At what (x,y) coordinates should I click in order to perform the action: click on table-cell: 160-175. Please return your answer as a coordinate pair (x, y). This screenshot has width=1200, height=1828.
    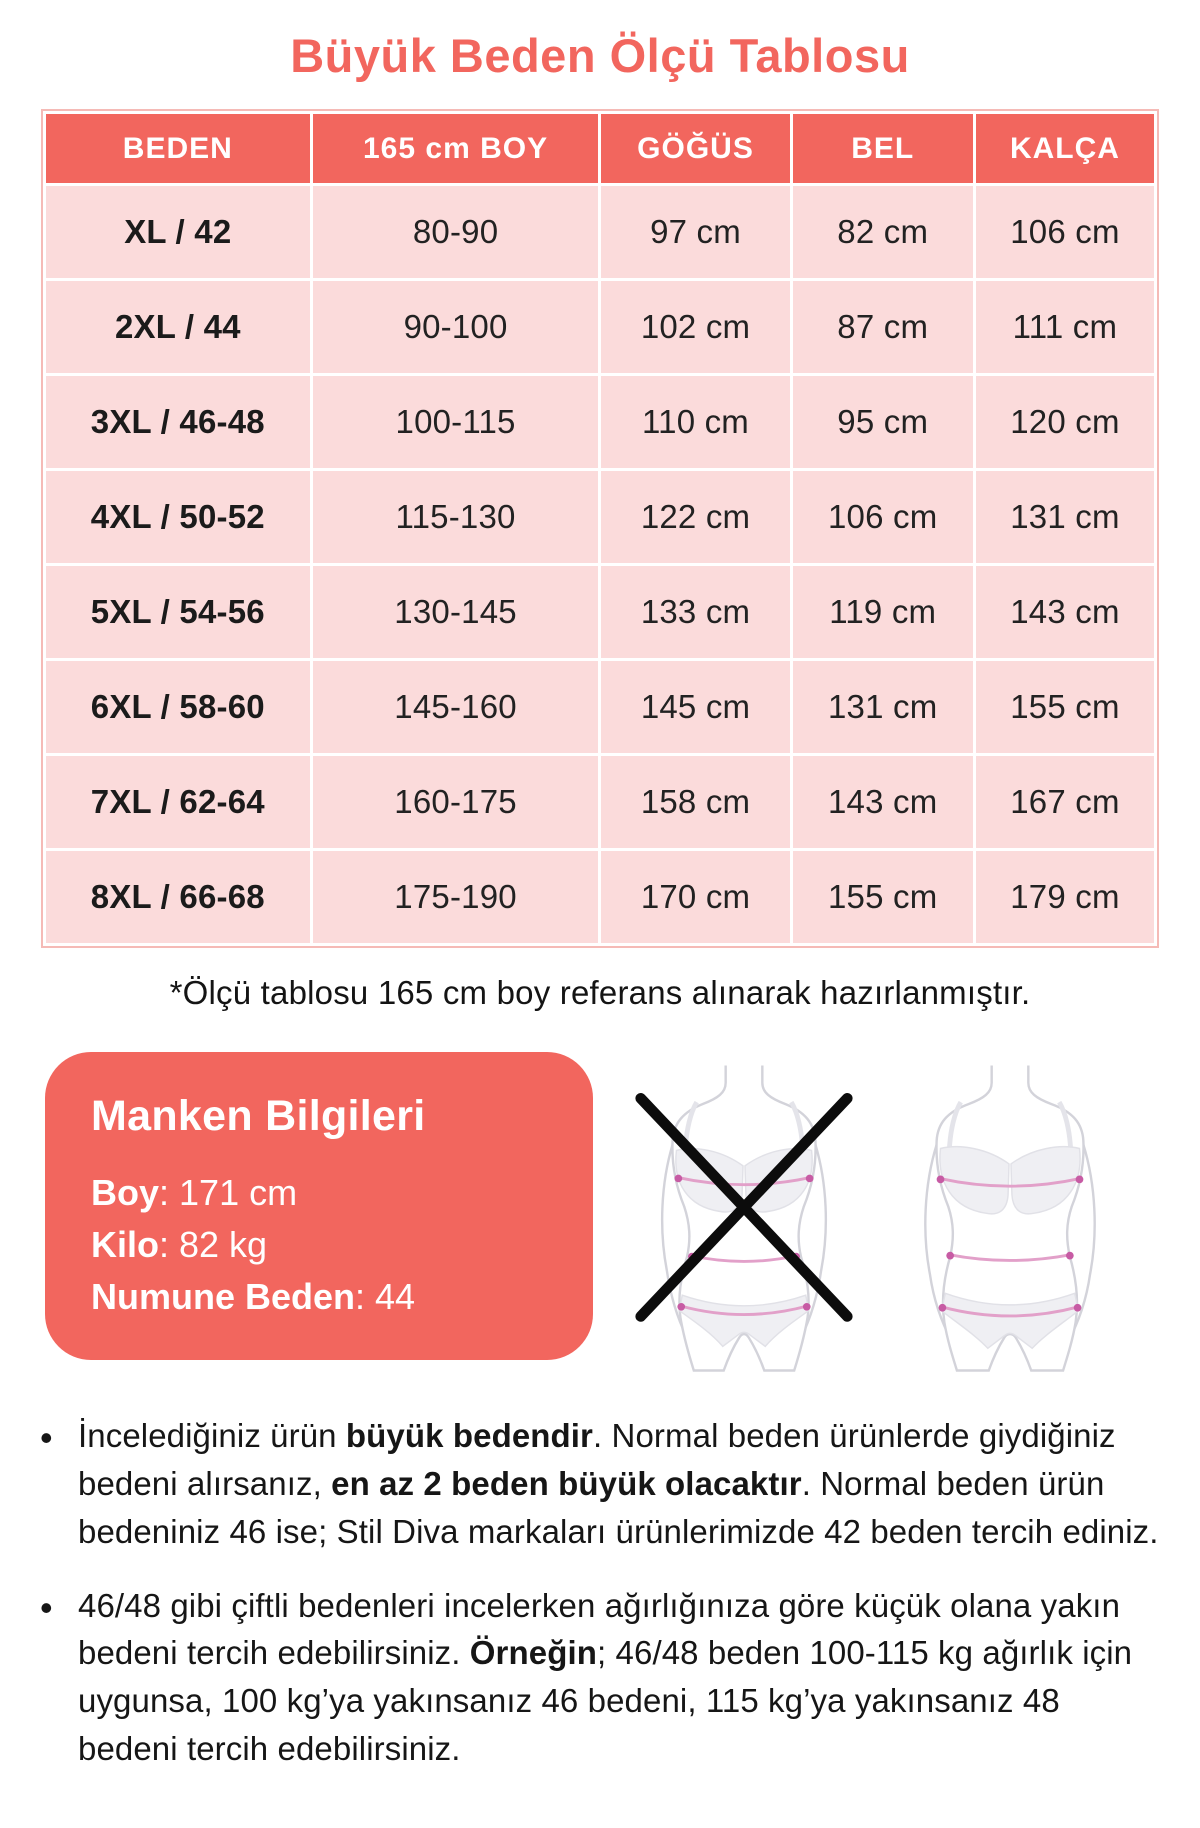
    Looking at the image, I should click on (455, 802).